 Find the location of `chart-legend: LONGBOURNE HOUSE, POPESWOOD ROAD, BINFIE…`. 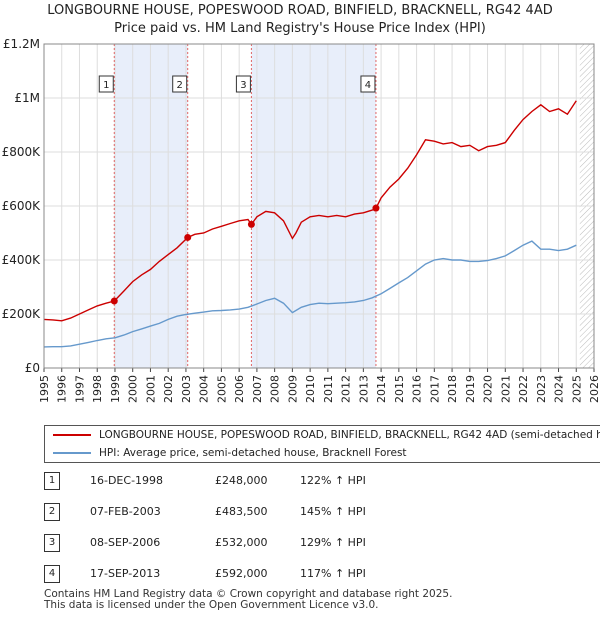

chart-legend: LONGBOURNE HOUSE, POPESWOOD ROAD, BINFIE… is located at coordinates (322, 444).